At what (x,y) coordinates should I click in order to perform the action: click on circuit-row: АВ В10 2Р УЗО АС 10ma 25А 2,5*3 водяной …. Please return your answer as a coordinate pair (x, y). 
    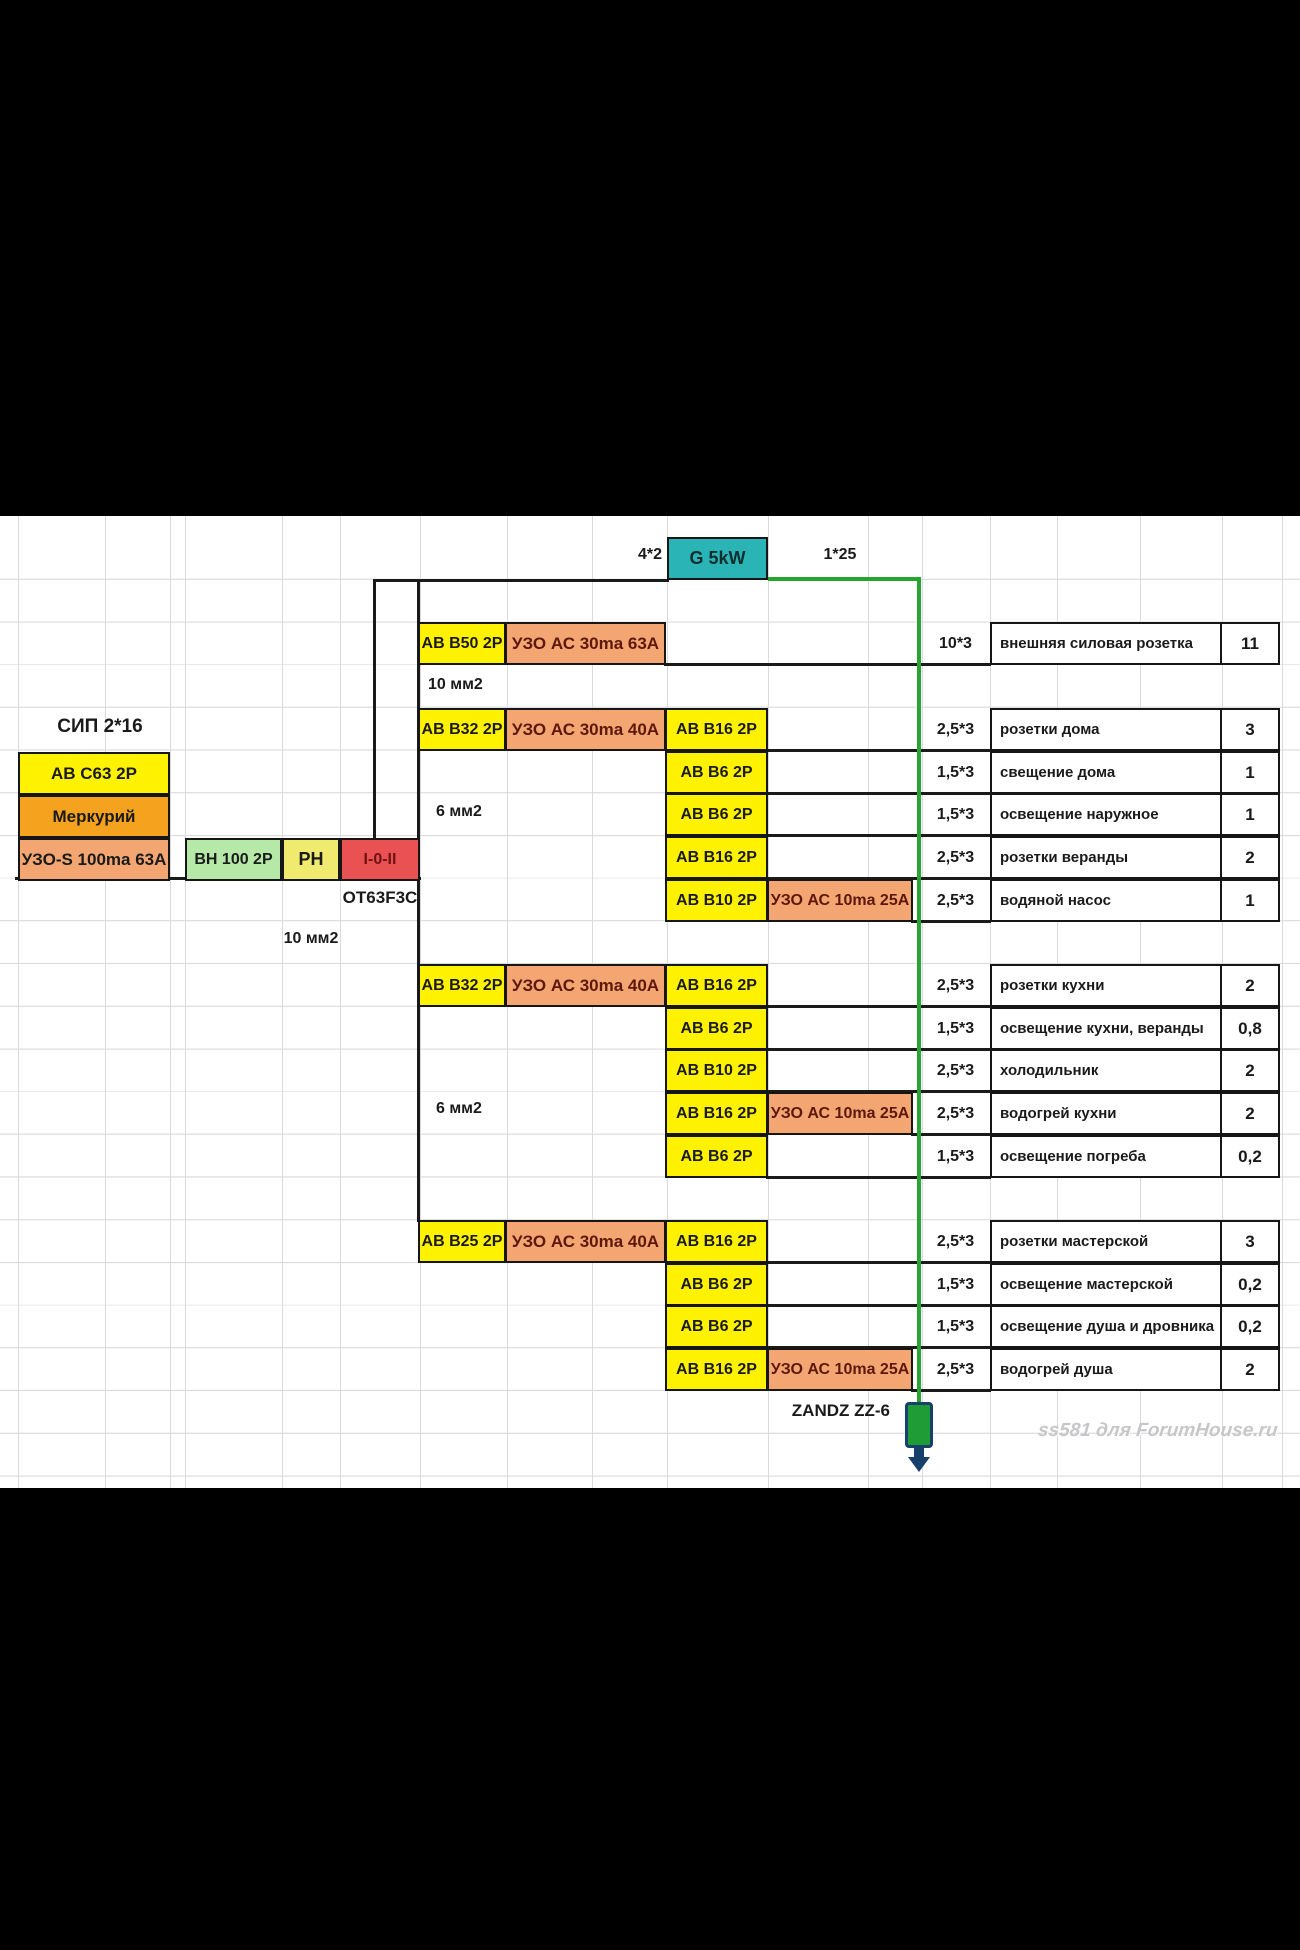
    Looking at the image, I should click on (650, 901).